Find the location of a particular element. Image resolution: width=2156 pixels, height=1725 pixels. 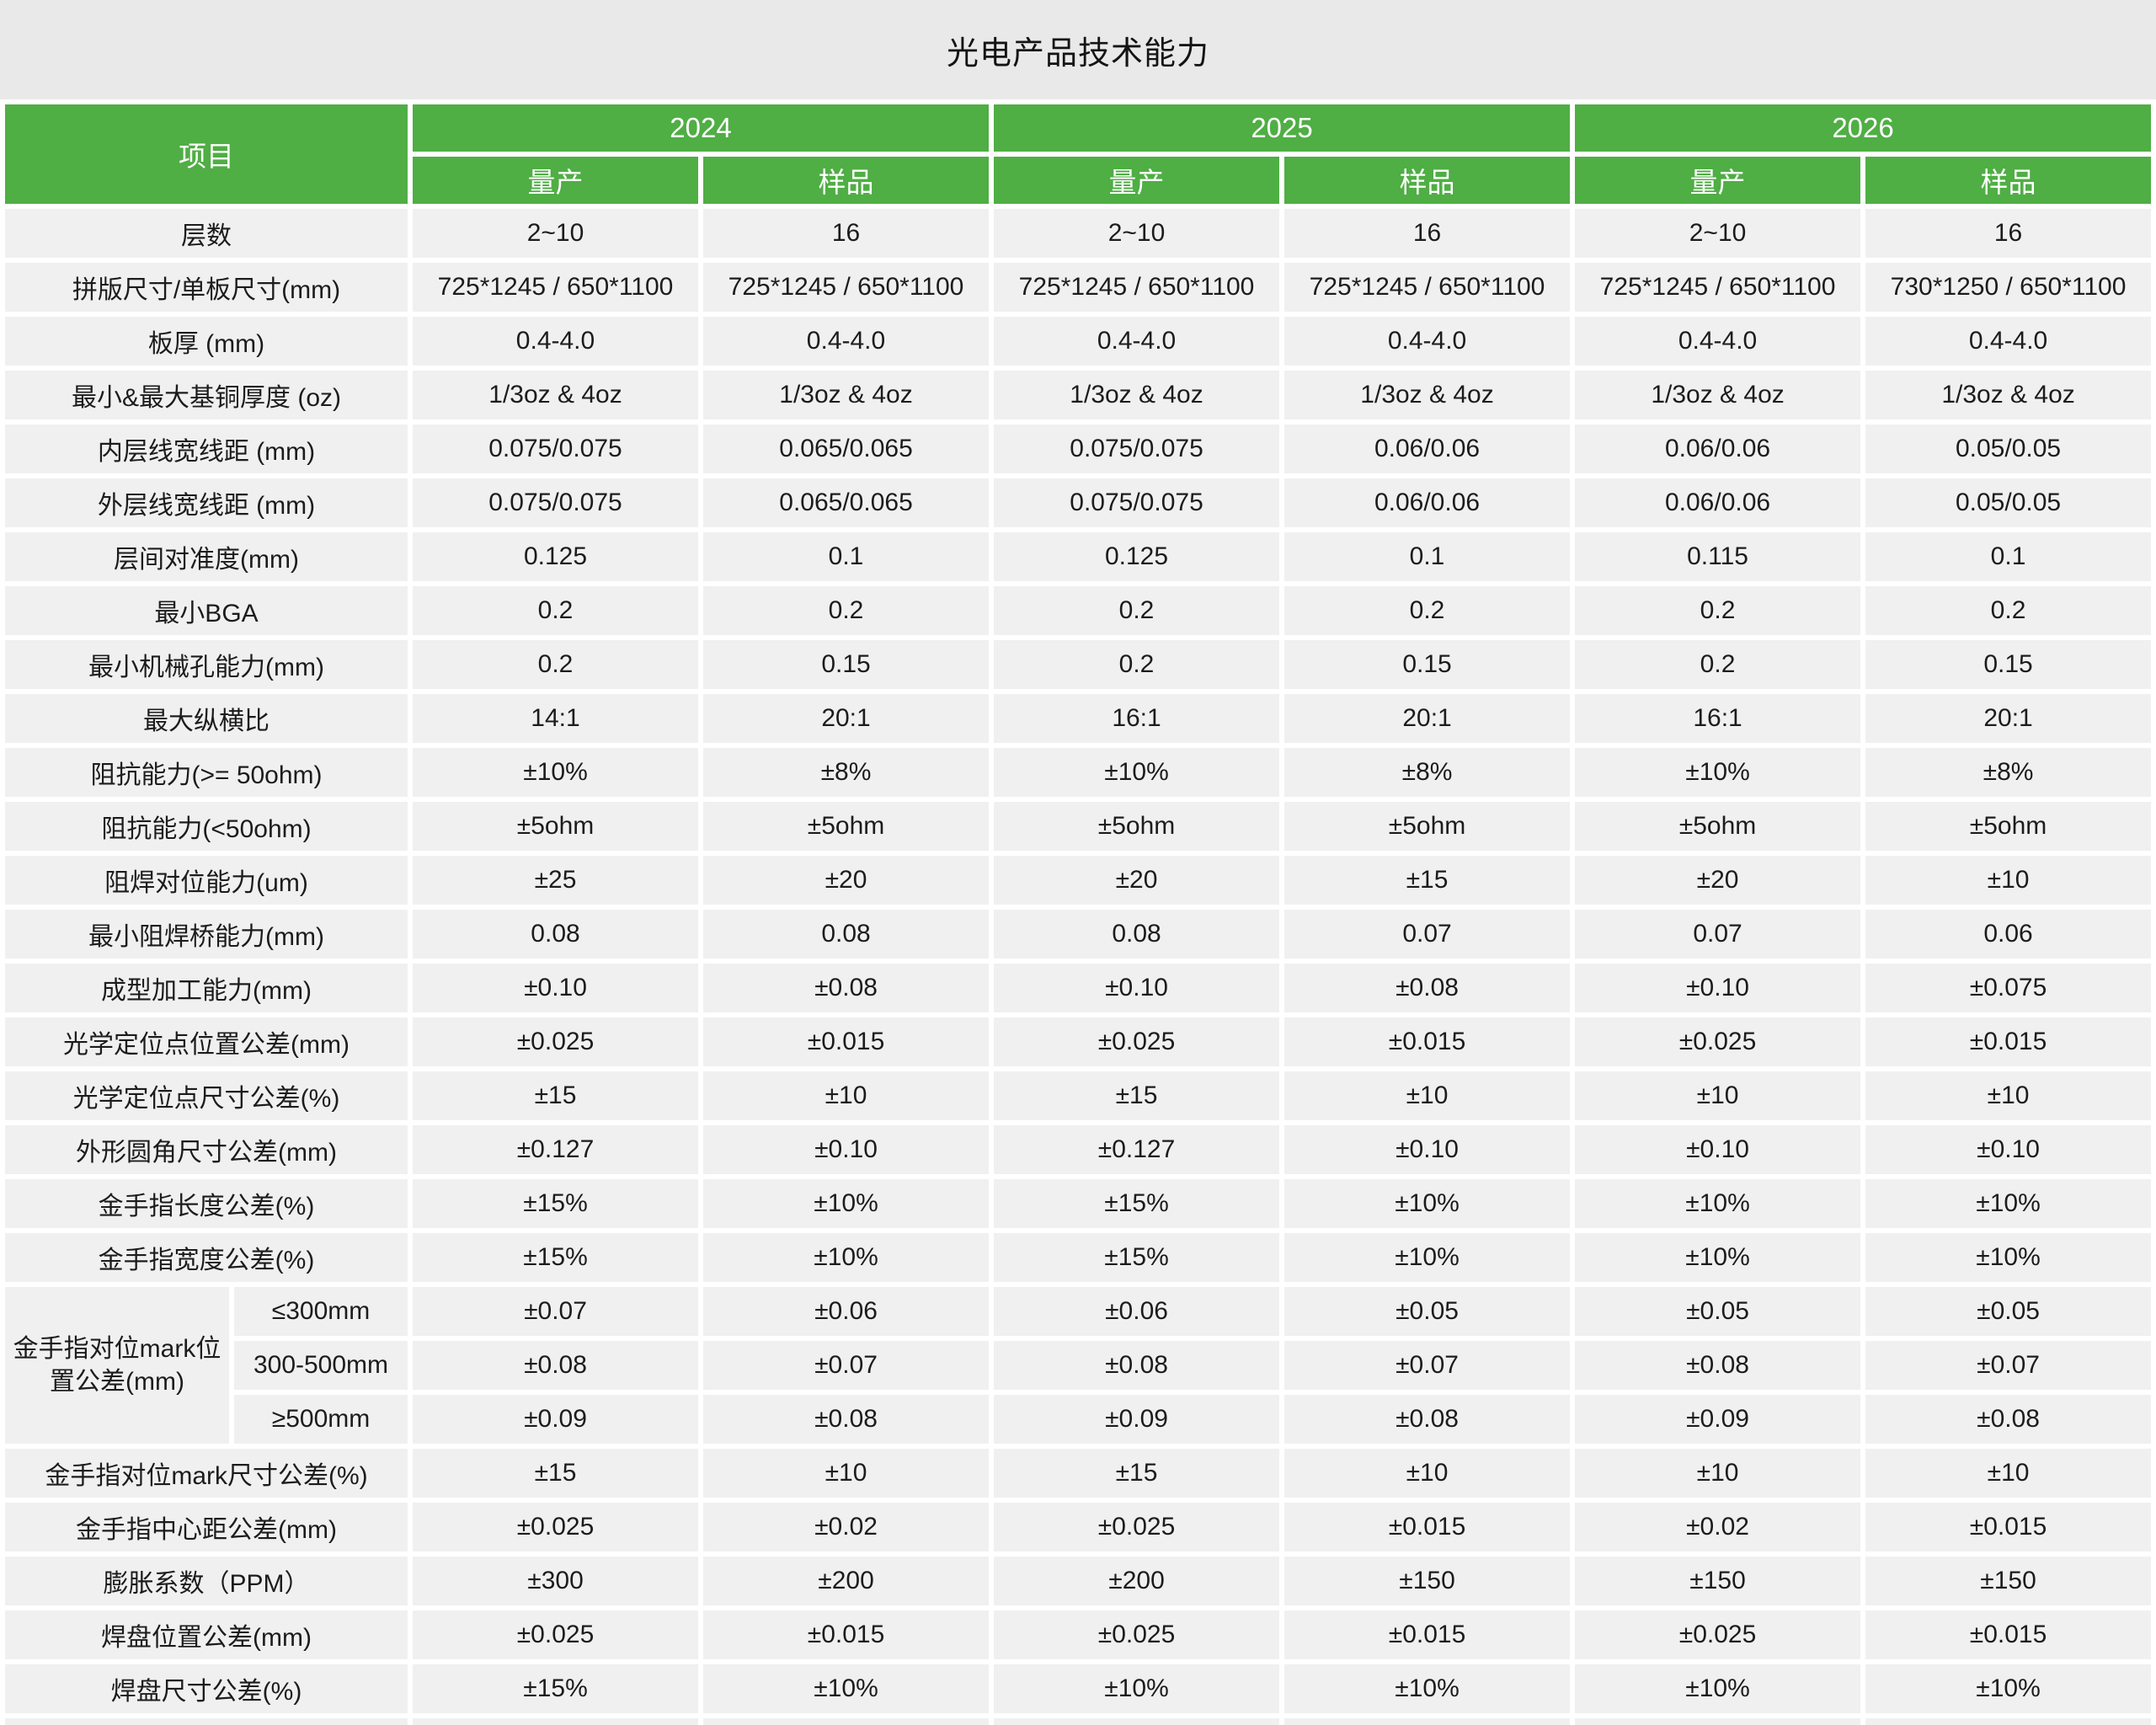

cell-value: ±15 is located at coordinates (1137, 1473).